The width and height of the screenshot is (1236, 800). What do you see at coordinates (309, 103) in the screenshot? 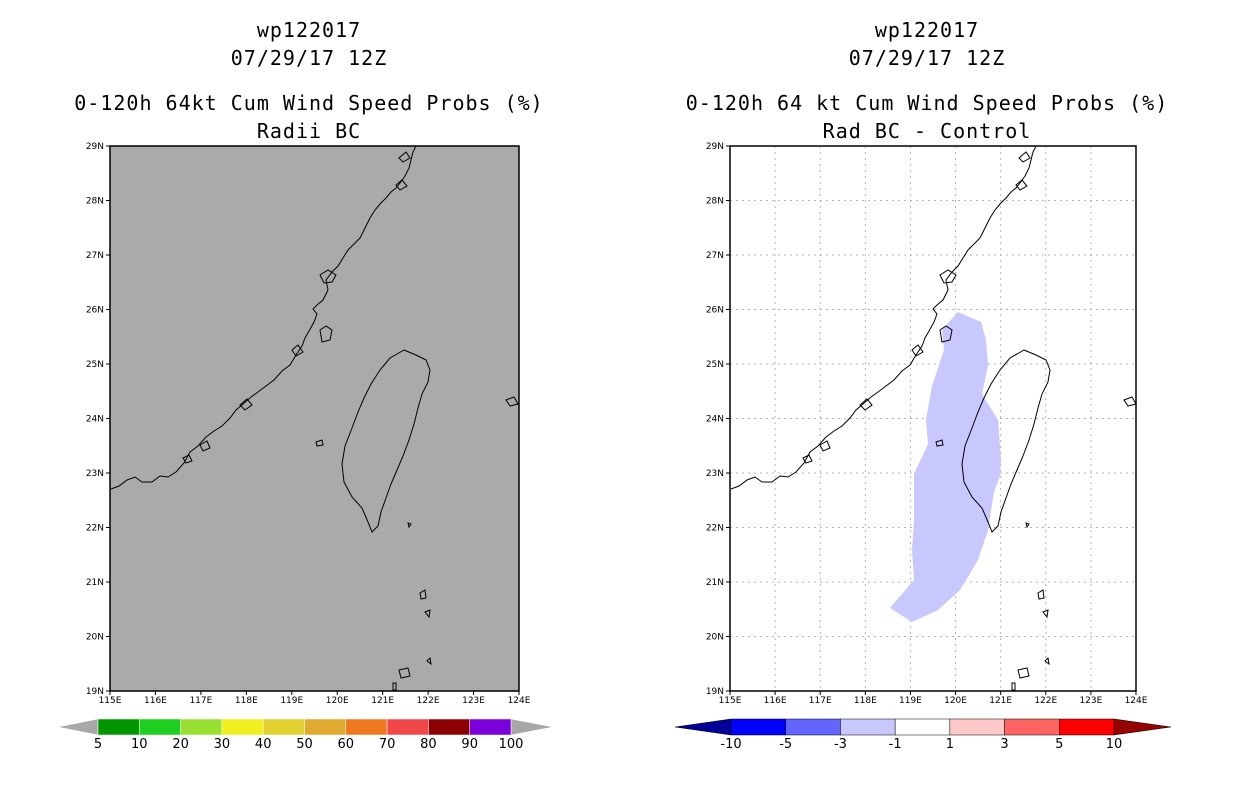
I see `product-title: 0-120h 64kt Cum Wind Speed Probs (%)` at bounding box center [309, 103].